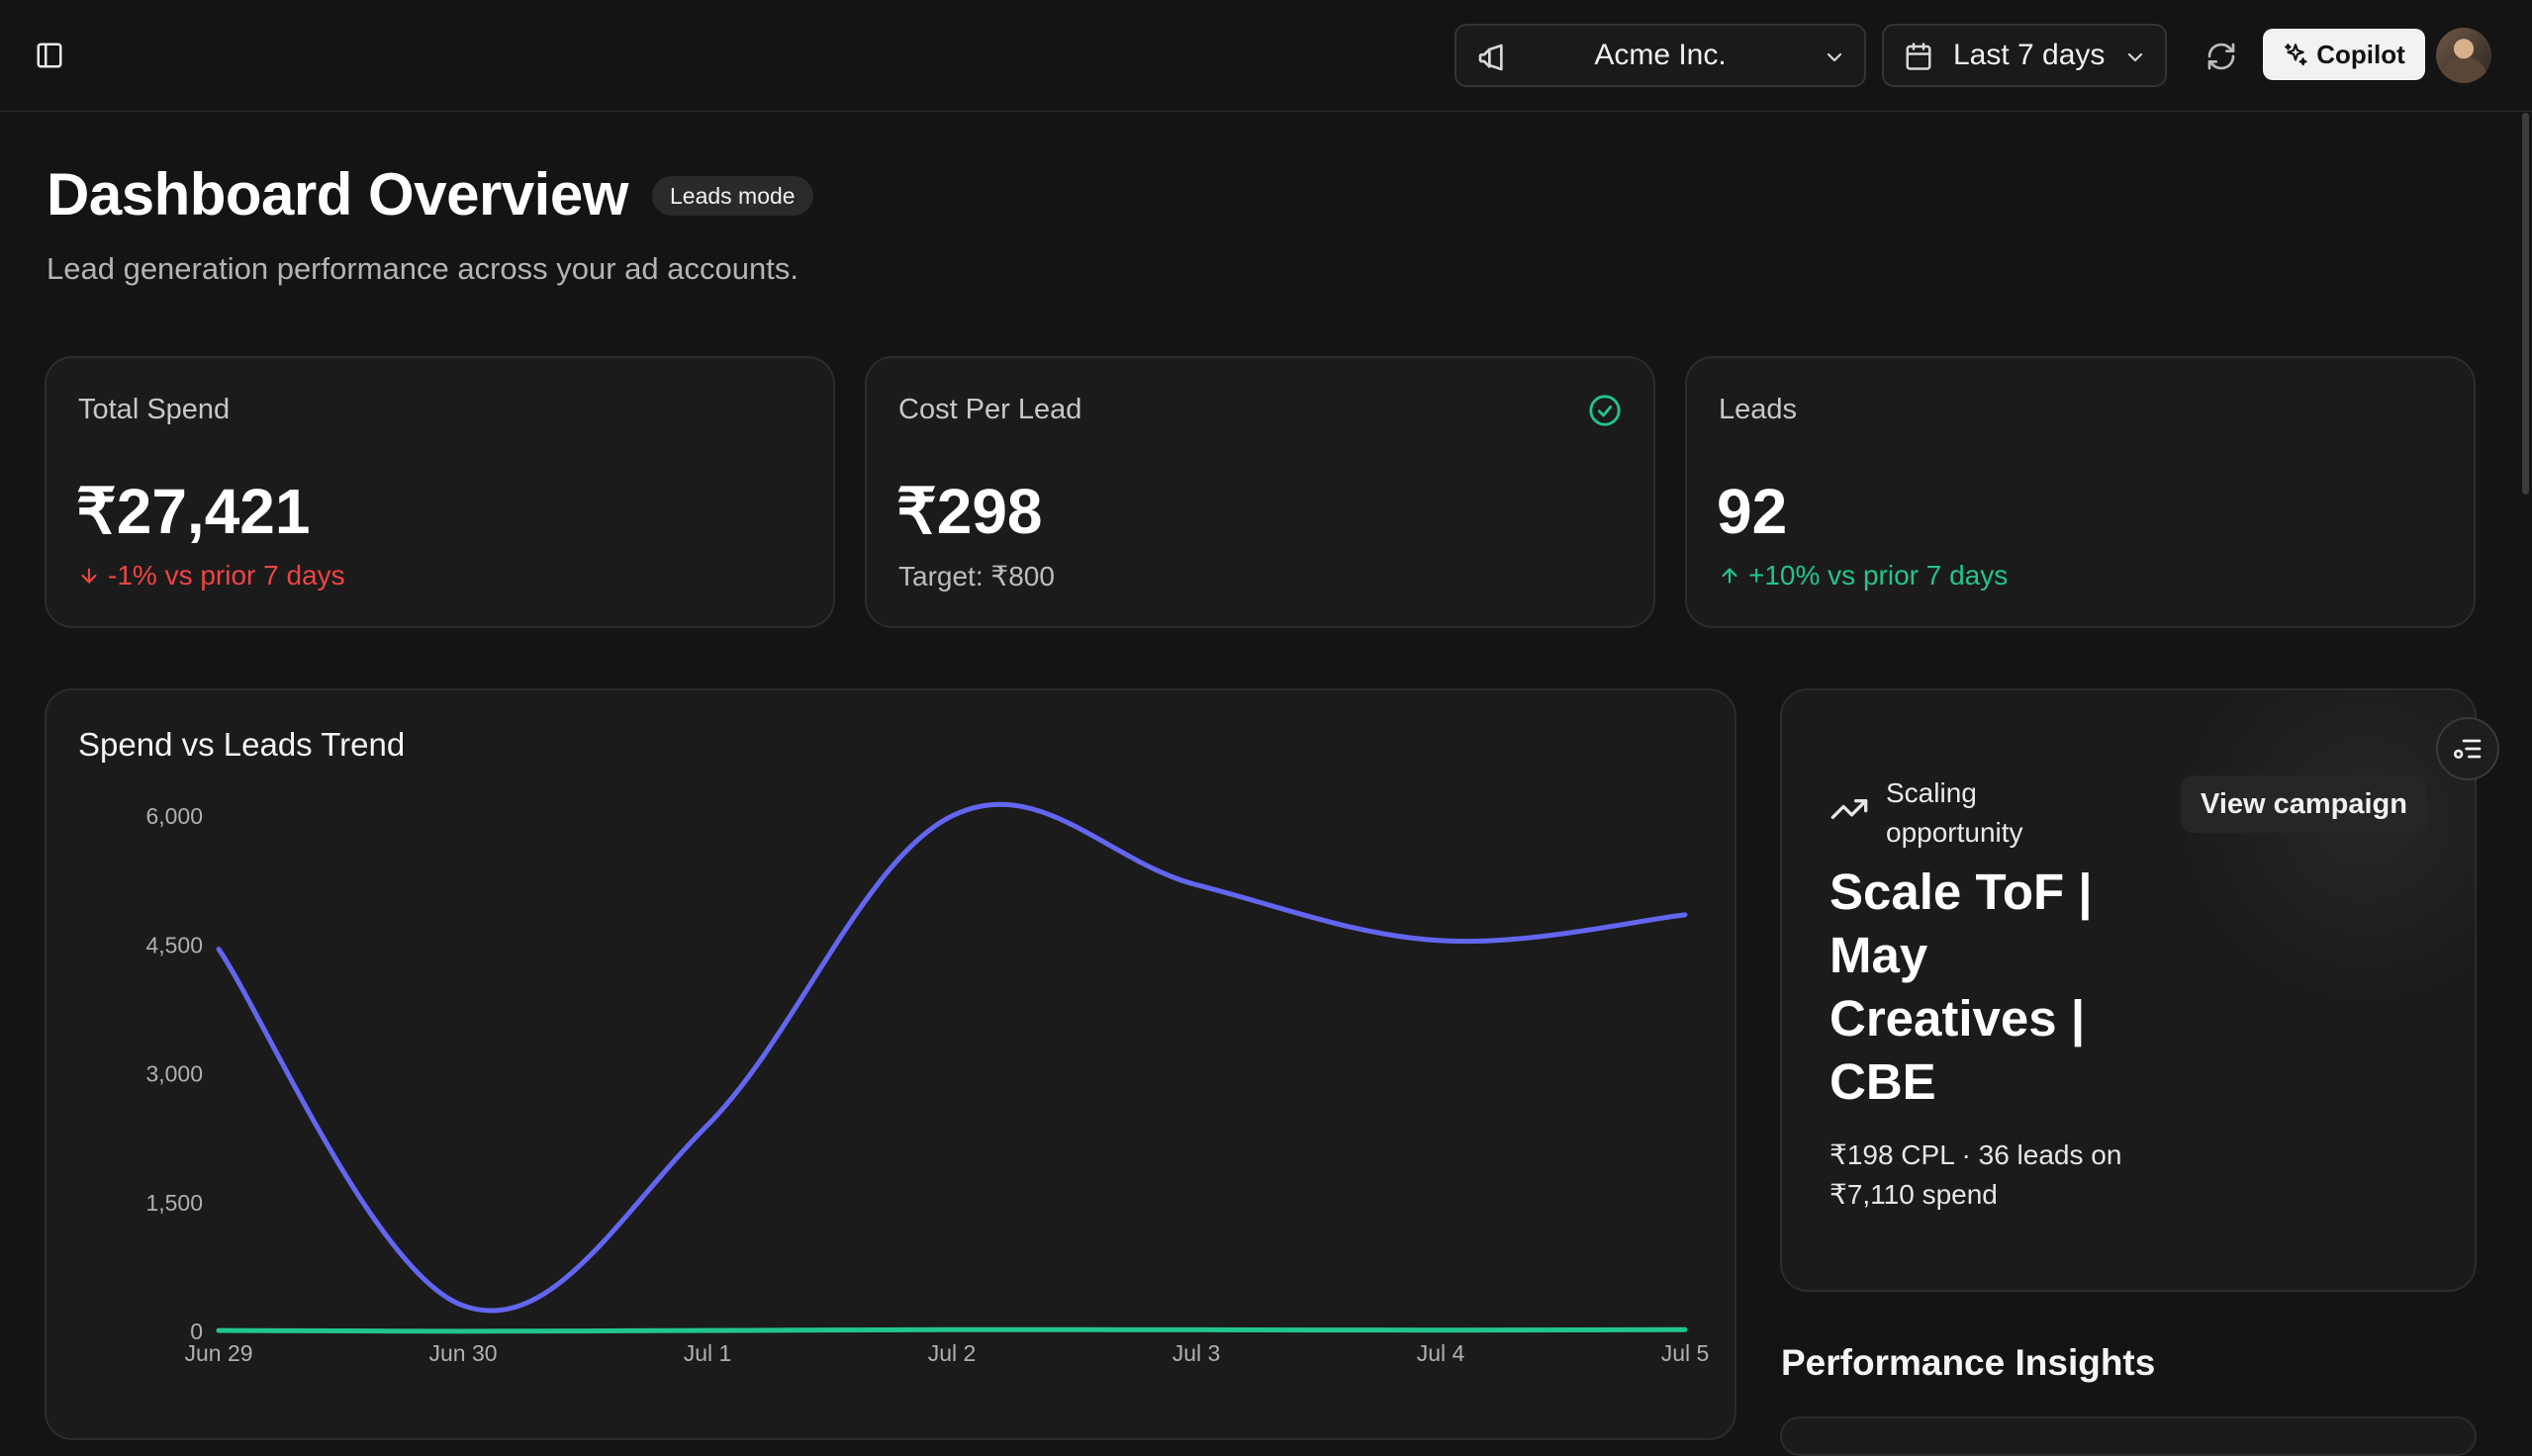 This screenshot has width=2532, height=1456. Describe the element at coordinates (1918, 56) in the screenshot. I see `calendar-icon` at that location.